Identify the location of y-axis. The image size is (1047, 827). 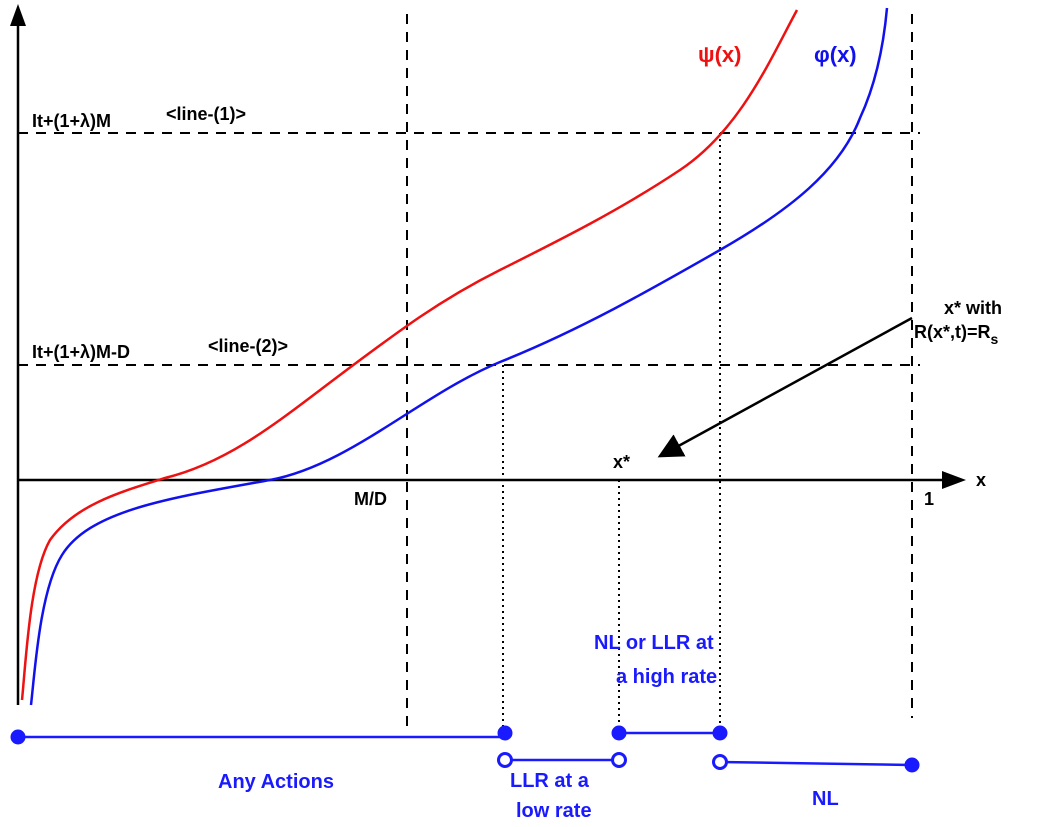
(18, 354).